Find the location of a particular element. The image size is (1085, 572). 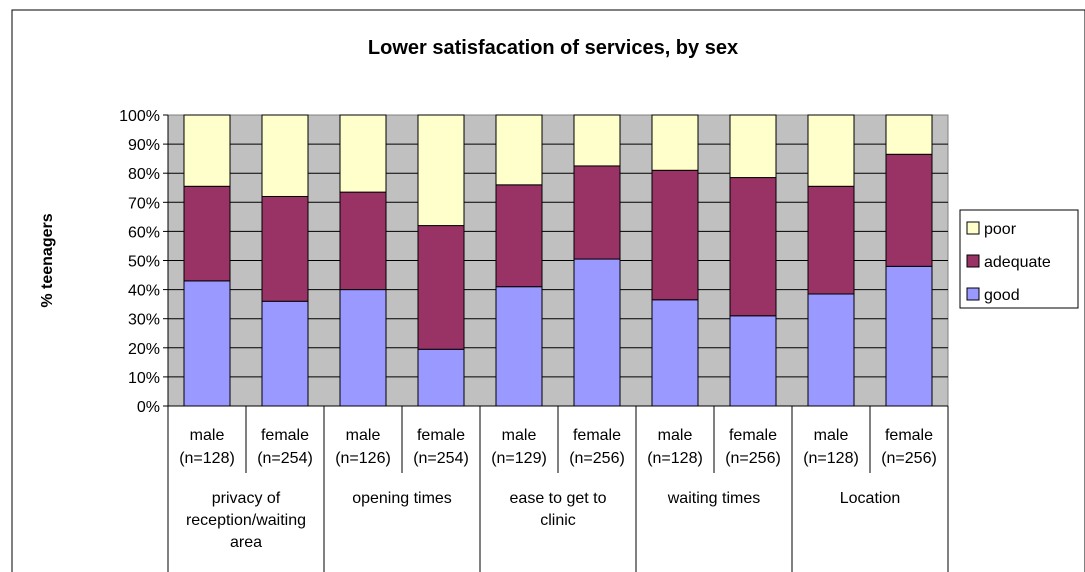

y-tick-label: 70% is located at coordinates (144, 203).